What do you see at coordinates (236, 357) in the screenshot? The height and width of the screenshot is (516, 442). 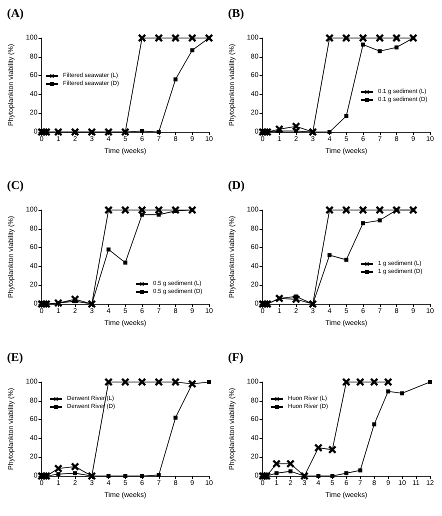 I see `chart-title: (F)` at bounding box center [236, 357].